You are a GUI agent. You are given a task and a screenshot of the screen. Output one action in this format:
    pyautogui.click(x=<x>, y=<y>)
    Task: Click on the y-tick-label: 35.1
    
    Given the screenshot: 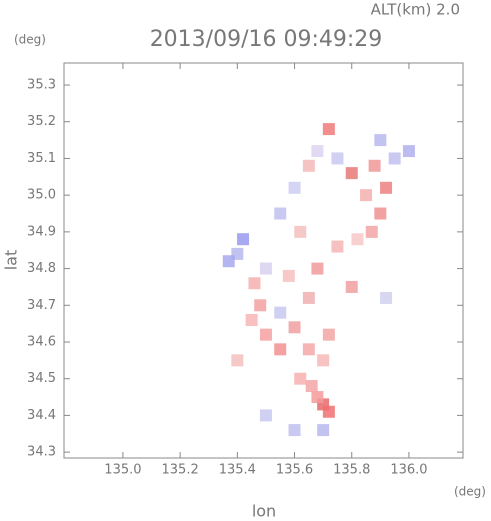 What is the action you would take?
    pyautogui.click(x=41, y=158)
    